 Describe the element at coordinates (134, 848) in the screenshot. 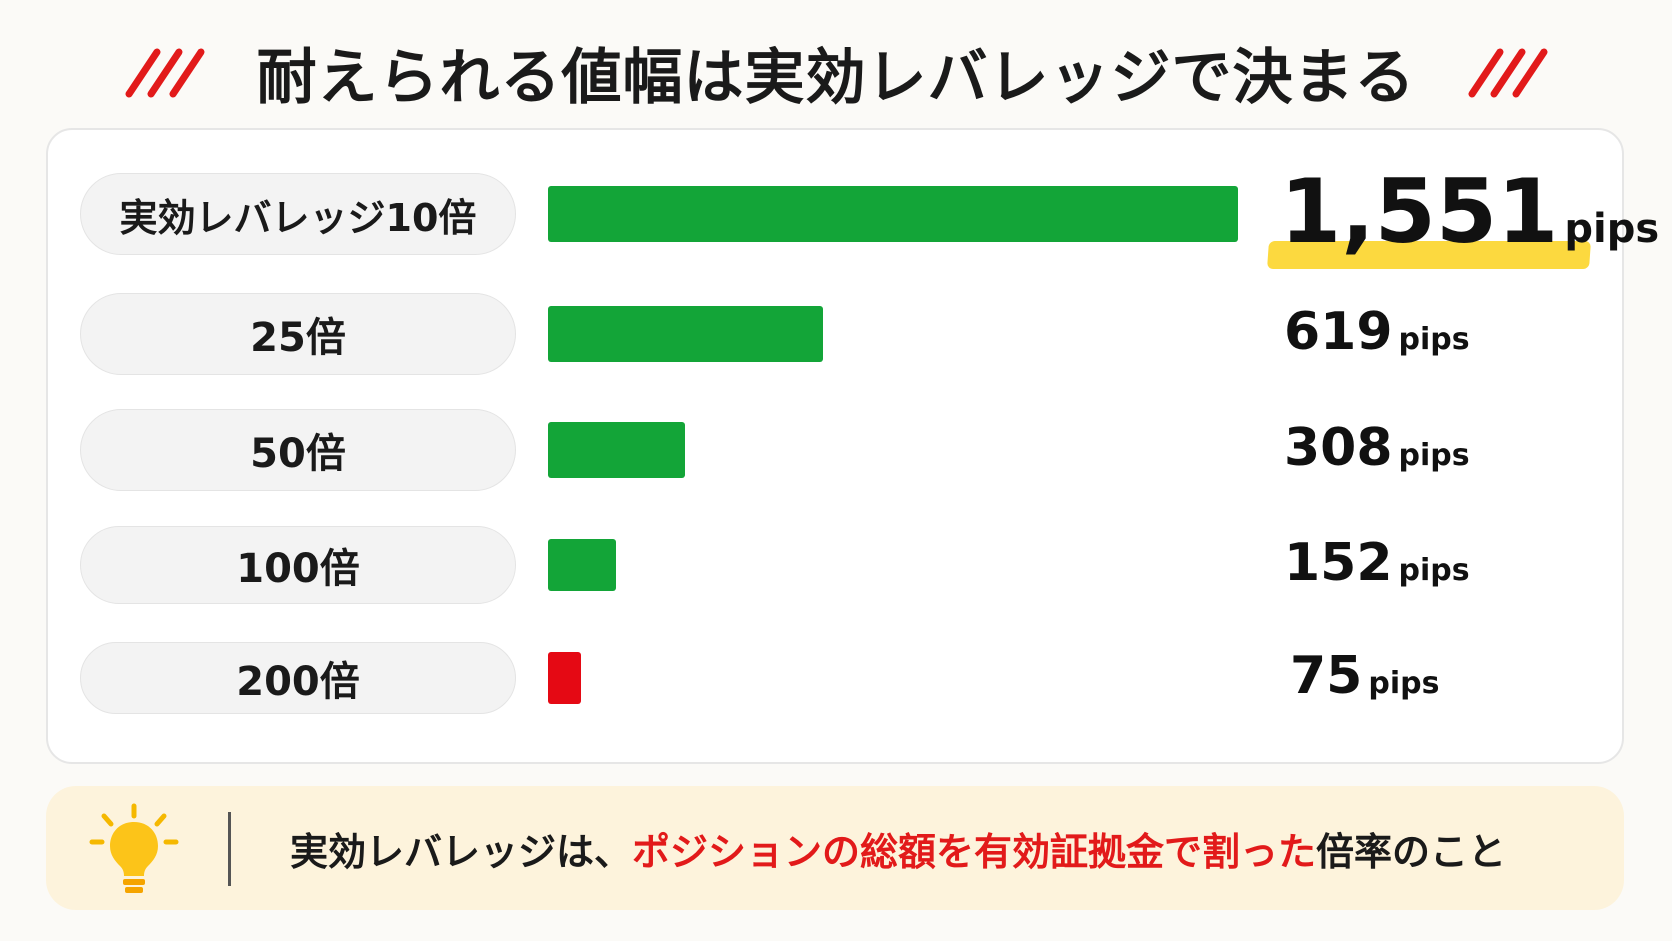

I see `lightbulb-icon` at that location.